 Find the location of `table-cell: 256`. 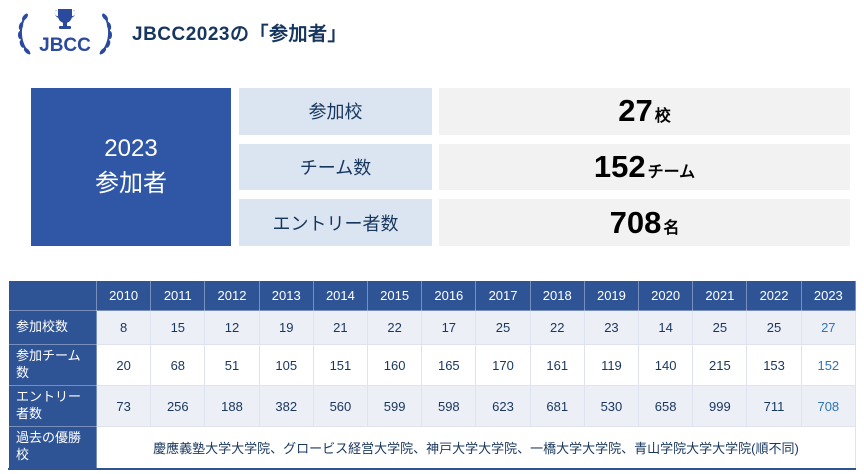

table-cell: 256 is located at coordinates (178, 406).